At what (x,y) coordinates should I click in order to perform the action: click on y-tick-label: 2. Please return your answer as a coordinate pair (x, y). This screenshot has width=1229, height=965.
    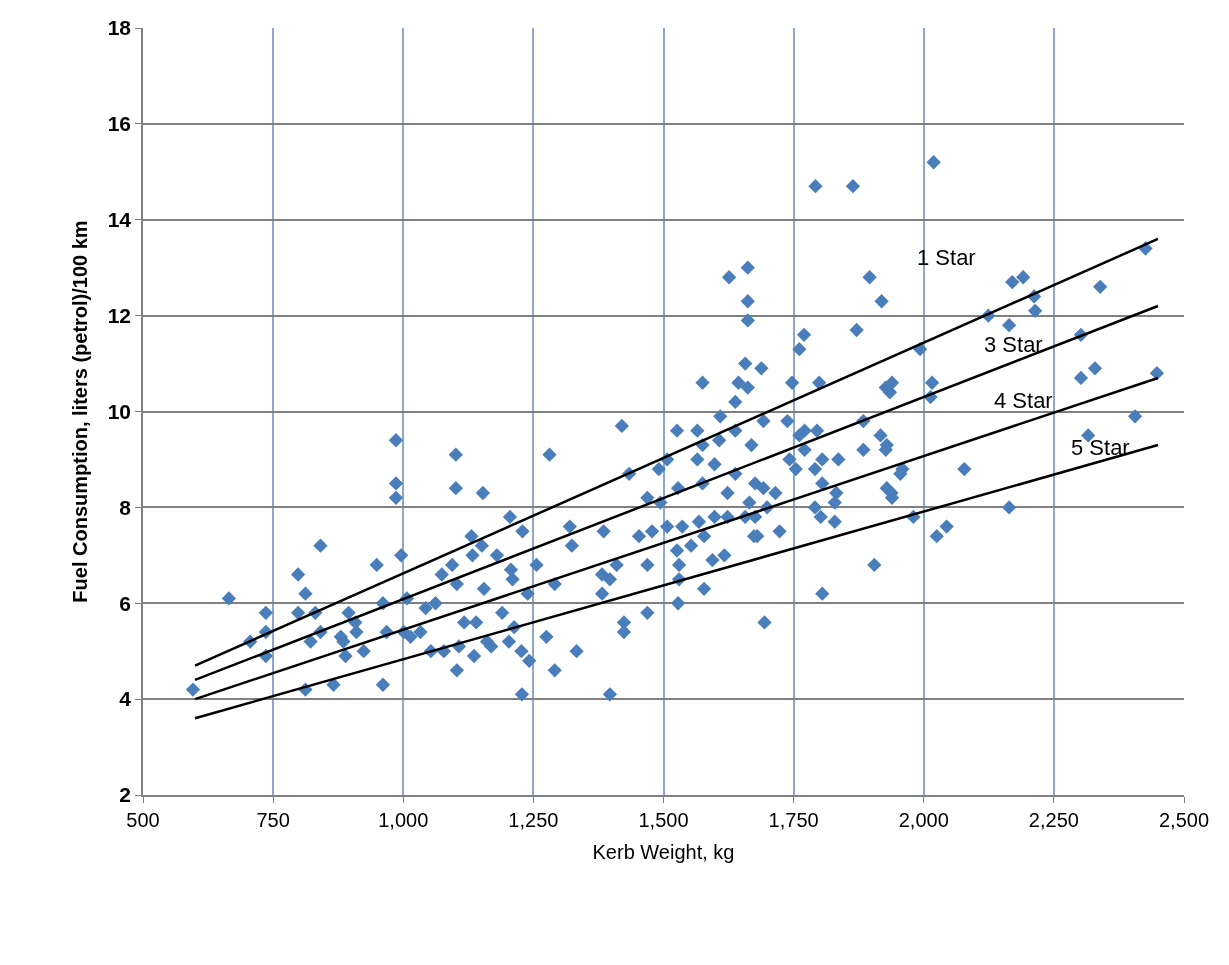
    Looking at the image, I should click on (125, 795).